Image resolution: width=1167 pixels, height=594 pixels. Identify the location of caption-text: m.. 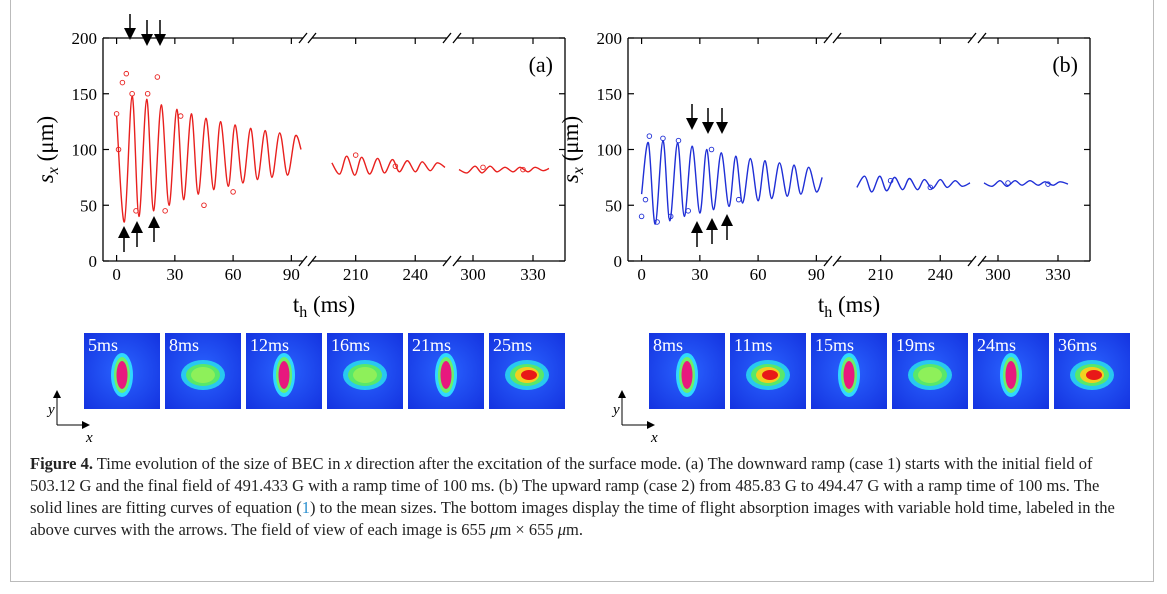
(574, 529).